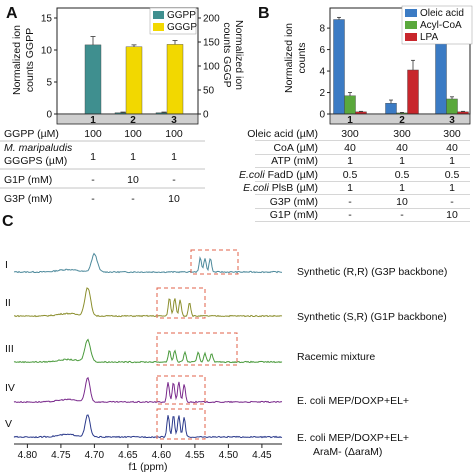 The width and height of the screenshot is (474, 474). I want to click on legend-lpa-label: LPA, so click(429, 37).